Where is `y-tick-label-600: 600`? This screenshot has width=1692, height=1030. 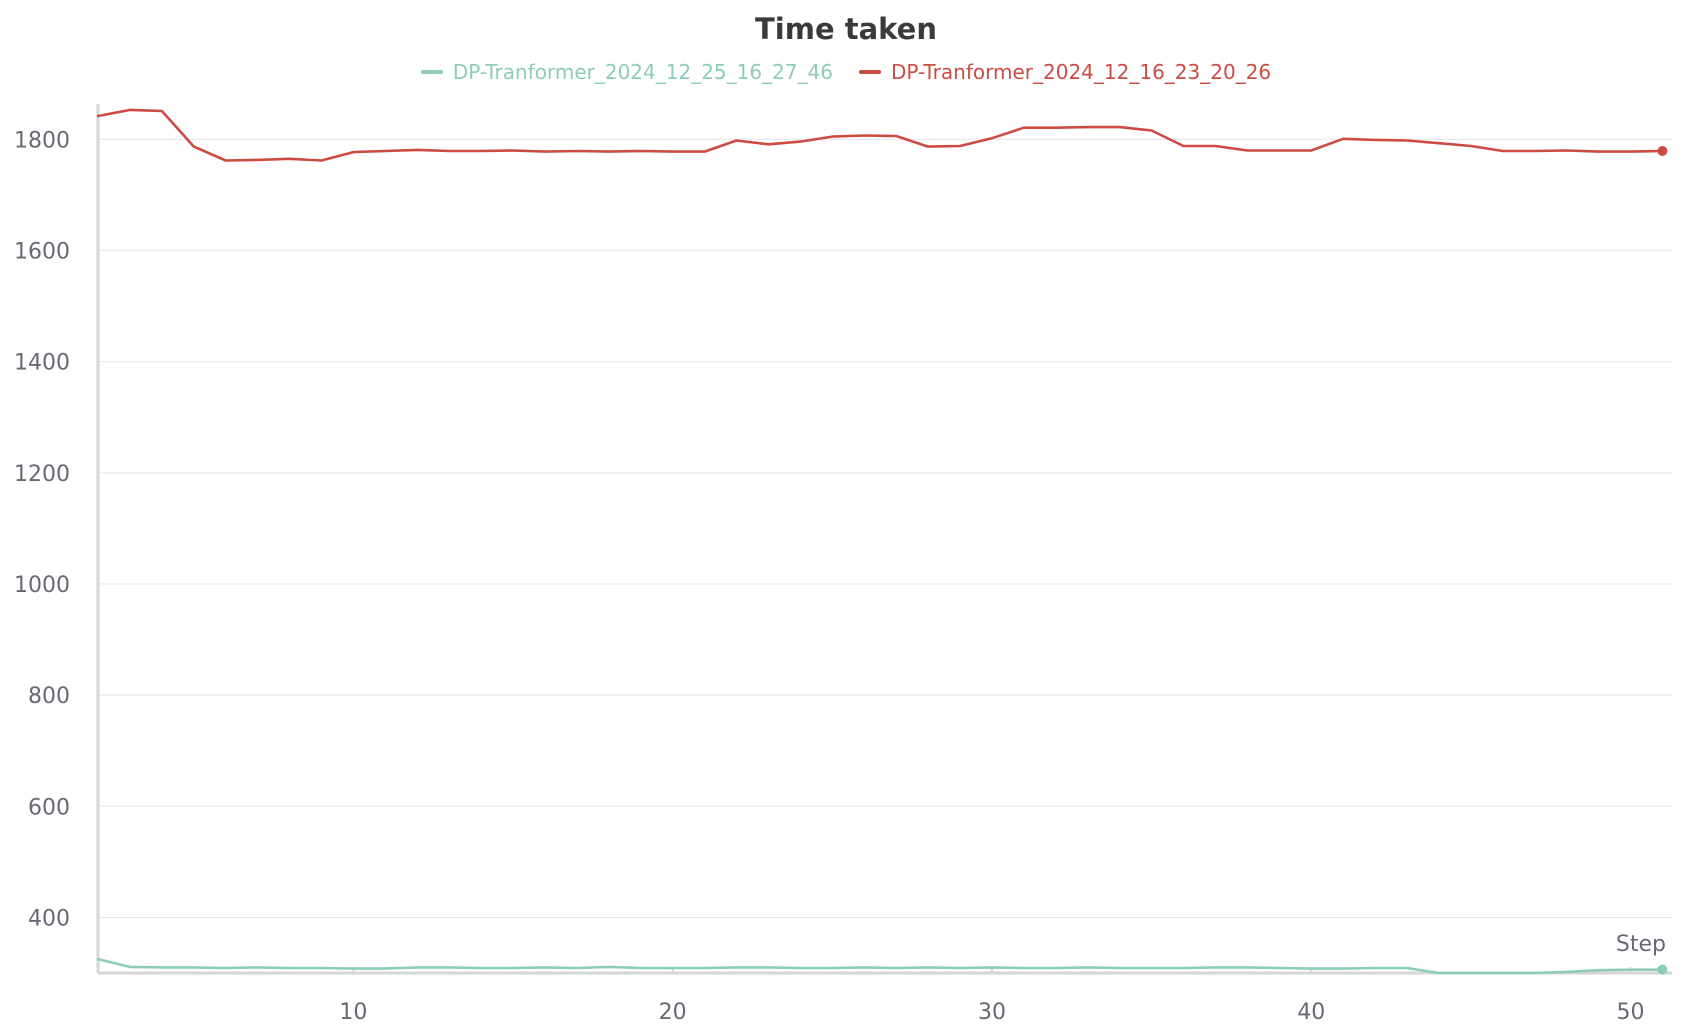
y-tick-label-600: 600 is located at coordinates (49, 807).